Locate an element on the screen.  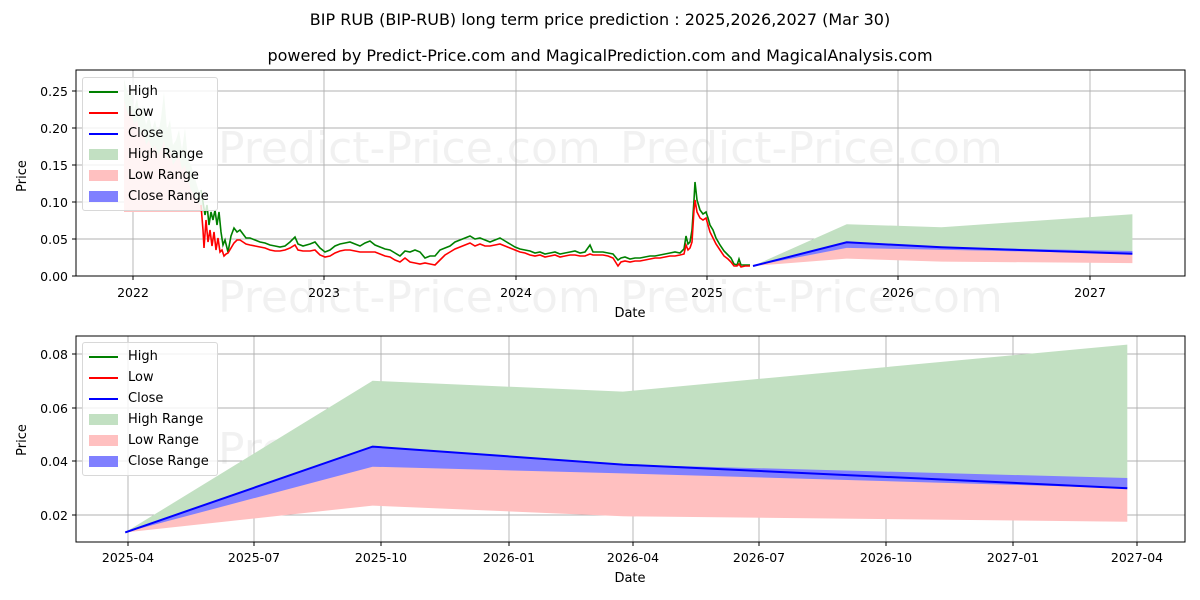
svg-text: 0.04 is located at coordinates (54, 461).